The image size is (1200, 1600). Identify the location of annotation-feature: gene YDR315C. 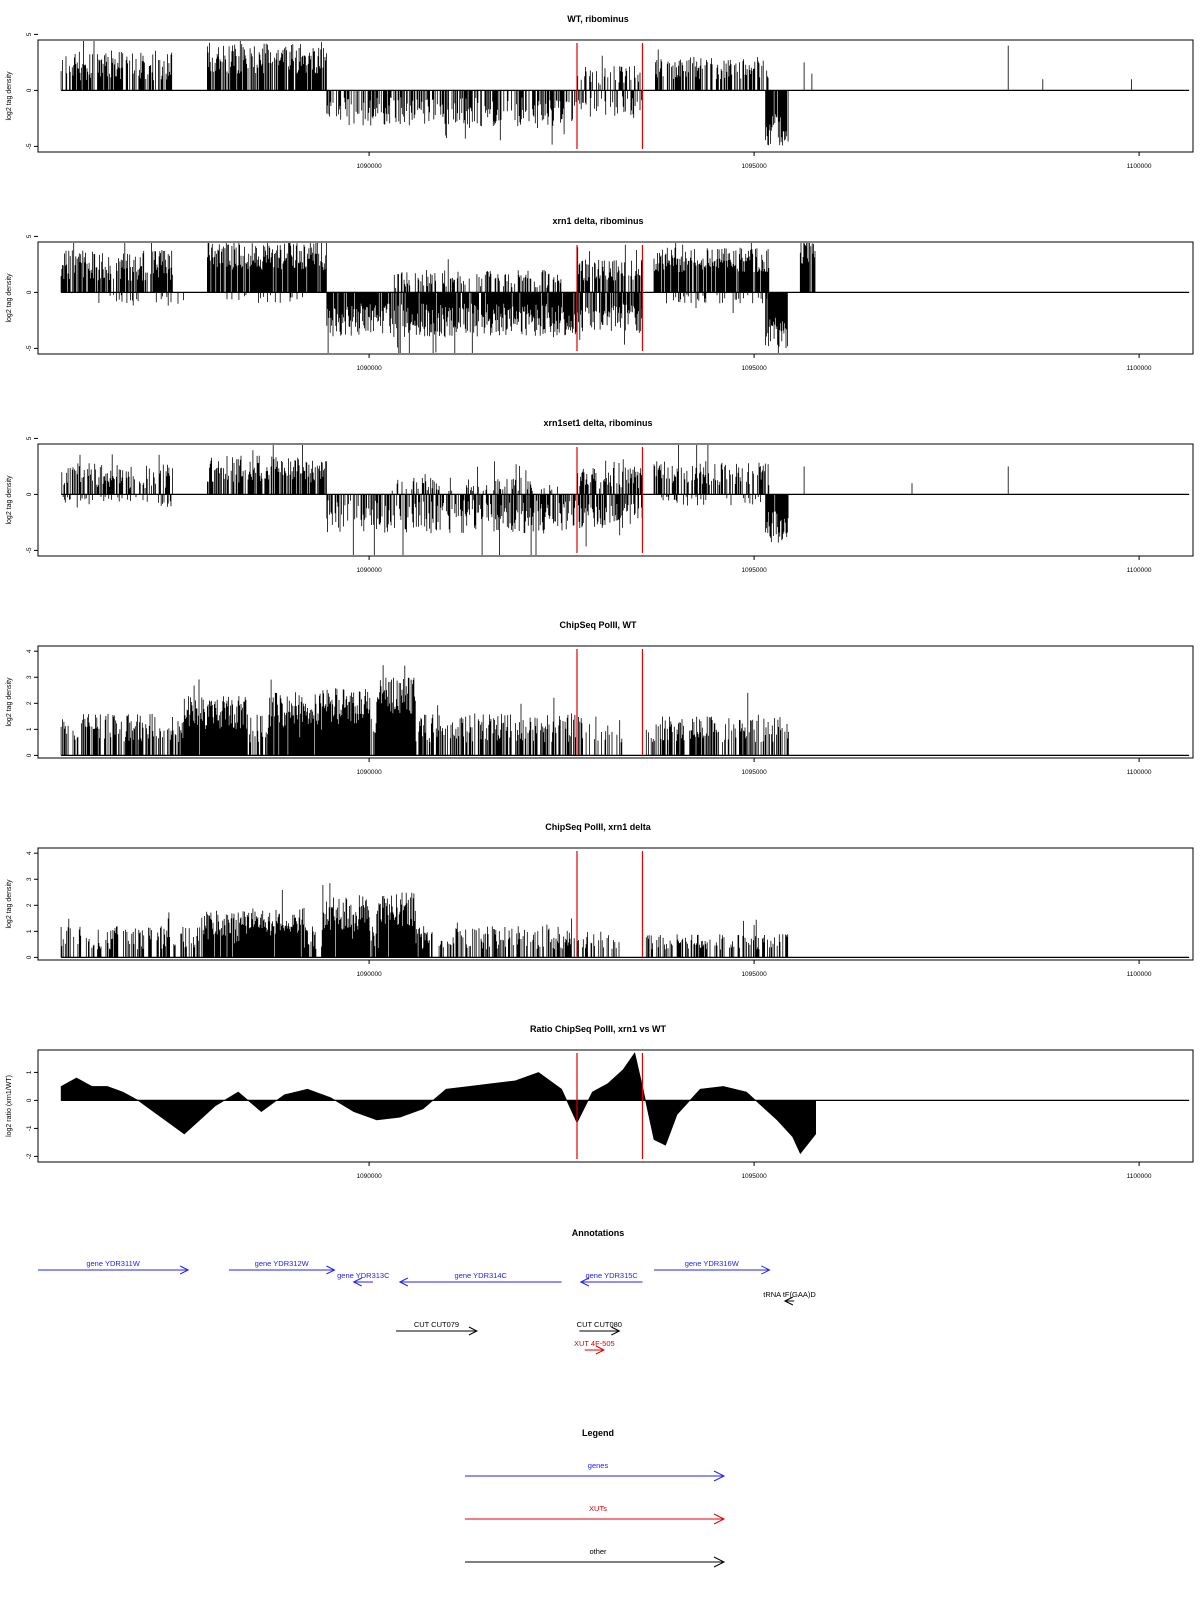
(611, 1279).